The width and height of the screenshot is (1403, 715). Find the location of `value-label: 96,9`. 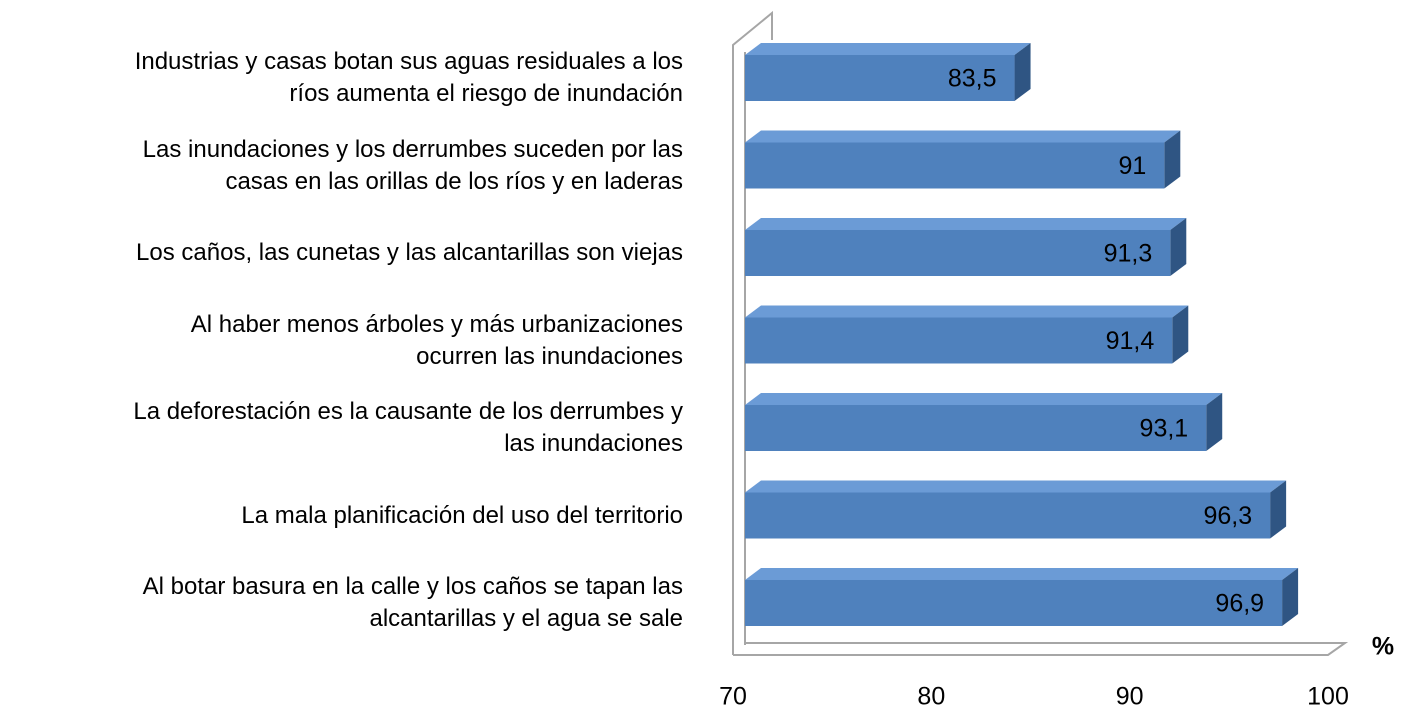

value-label: 96,9 is located at coordinates (1239, 604).